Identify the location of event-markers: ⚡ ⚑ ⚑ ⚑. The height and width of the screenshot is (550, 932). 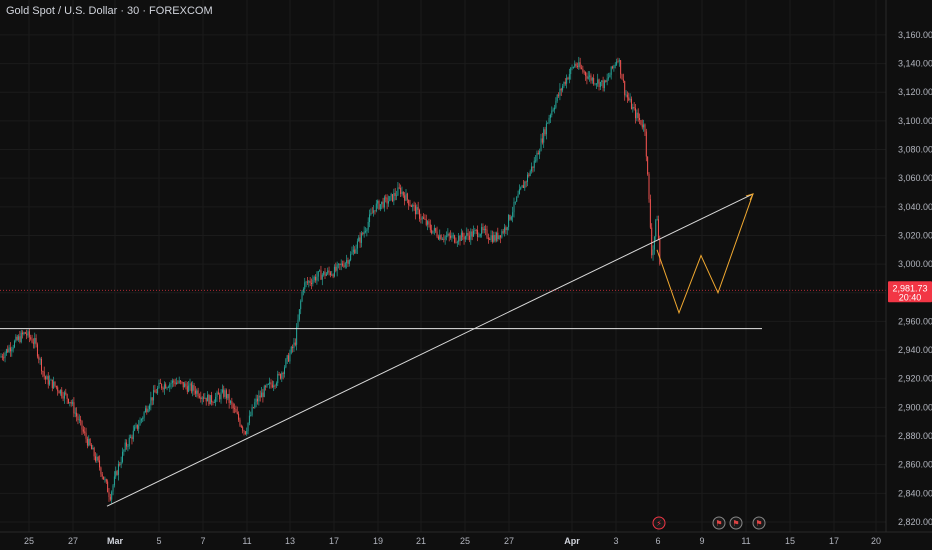
(709, 523).